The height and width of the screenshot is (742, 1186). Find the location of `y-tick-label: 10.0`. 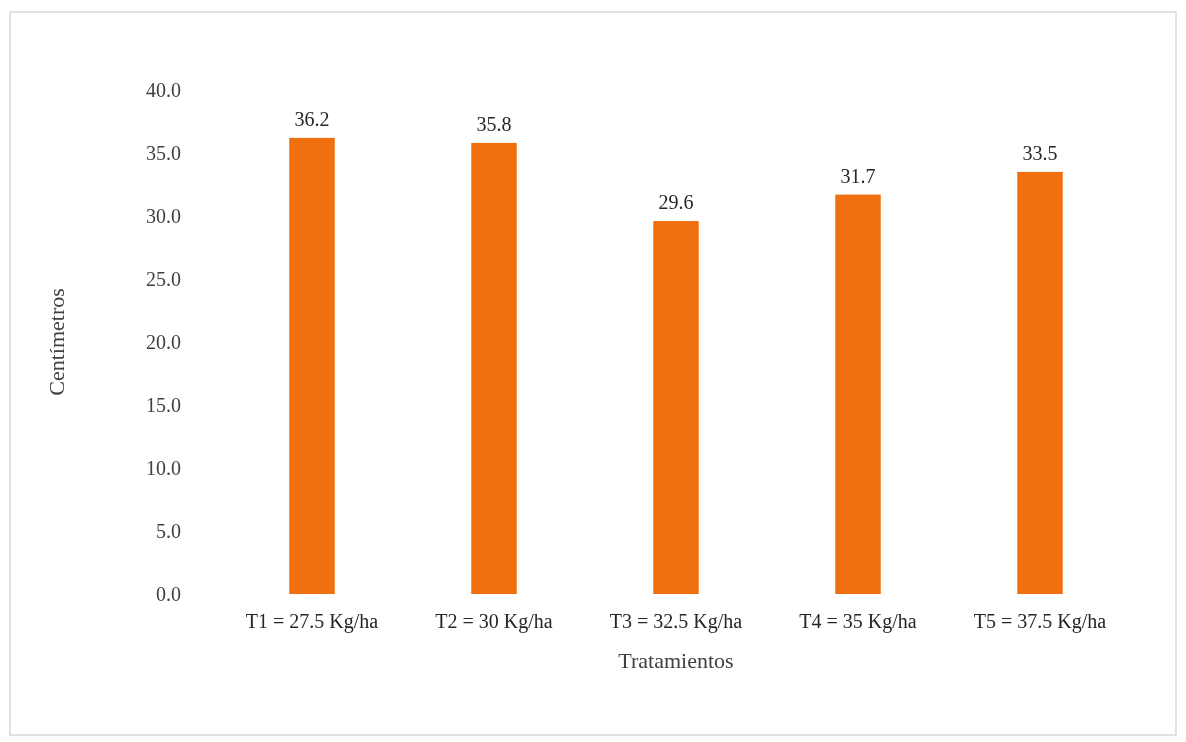

y-tick-label: 10.0 is located at coordinates (163, 468).